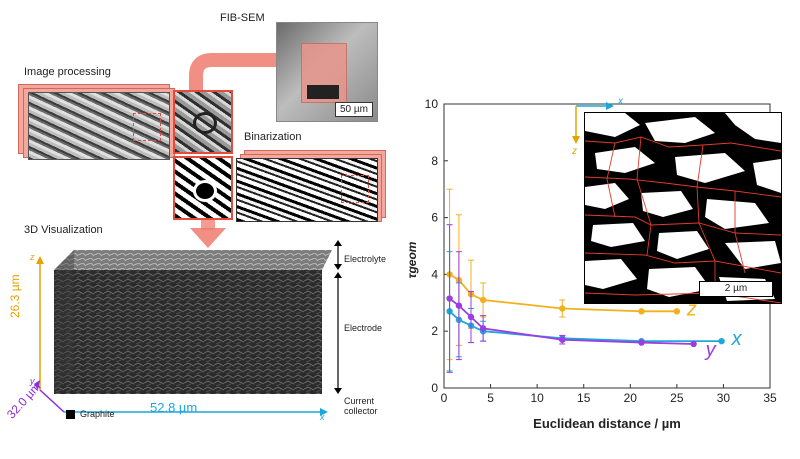  Describe the element at coordinates (174, 407) in the screenshot. I see `dim-x-label: 52.8 µm` at that location.